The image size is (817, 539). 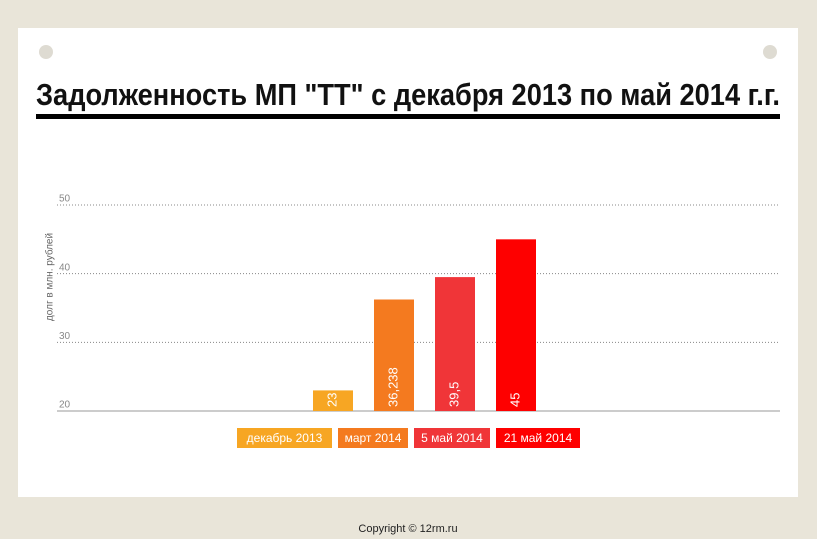 I want to click on y-axis-label: долг в млн. рублей, so click(x=50, y=277).